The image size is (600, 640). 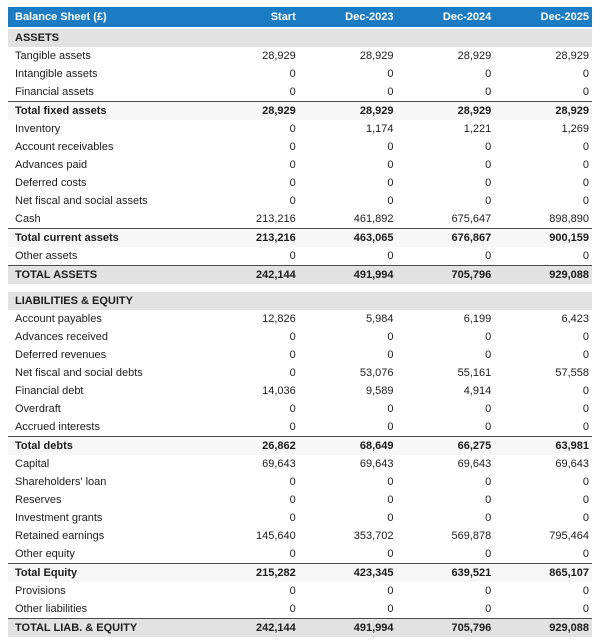 What do you see at coordinates (104, 256) in the screenshot?
I see `row-label: Other assets` at bounding box center [104, 256].